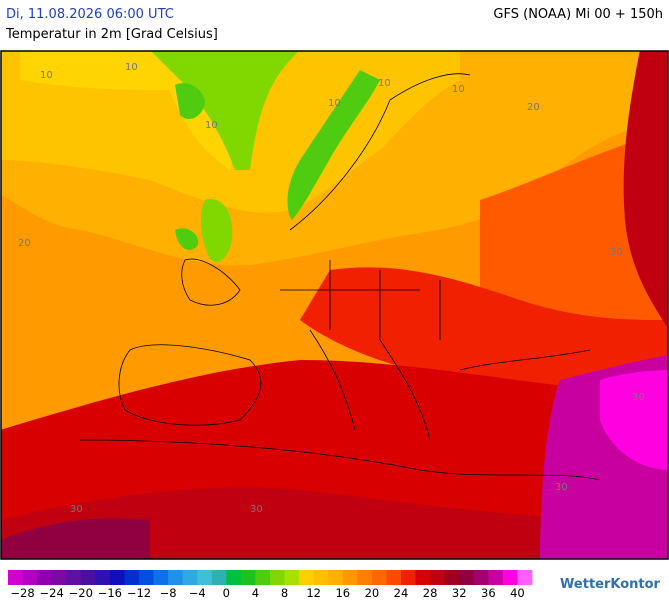  I want to click on logo-text: WetterKontor, so click(610, 584).